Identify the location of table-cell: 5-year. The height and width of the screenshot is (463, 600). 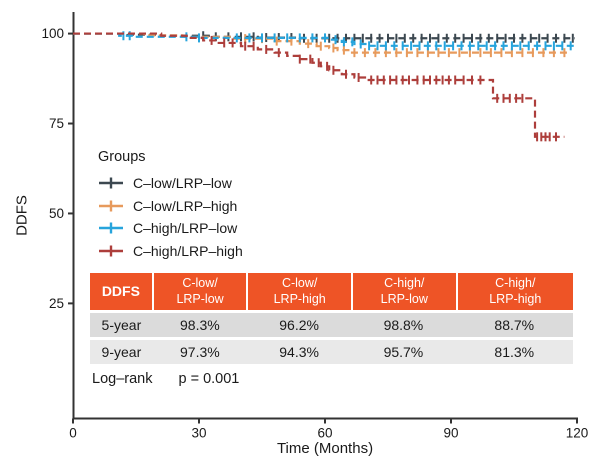
(121, 325).